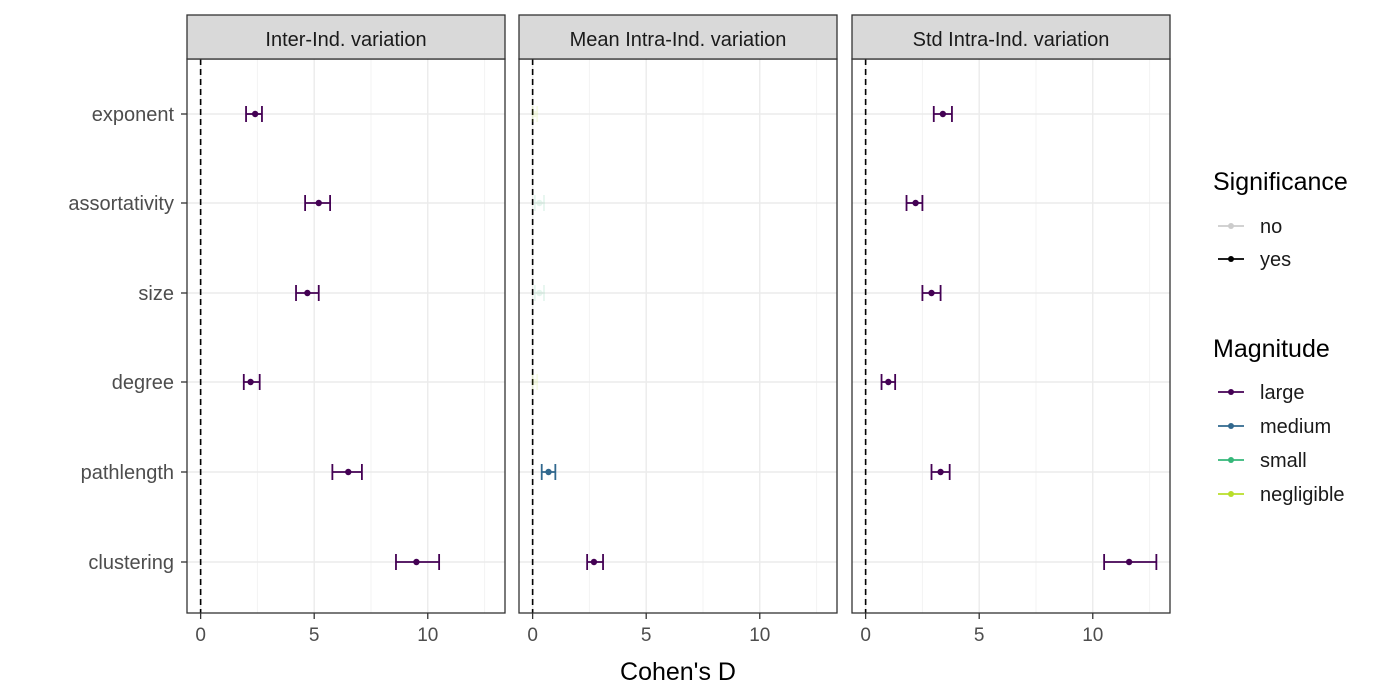 The width and height of the screenshot is (1400, 700). I want to click on legend-item-label: large, so click(1282, 393).